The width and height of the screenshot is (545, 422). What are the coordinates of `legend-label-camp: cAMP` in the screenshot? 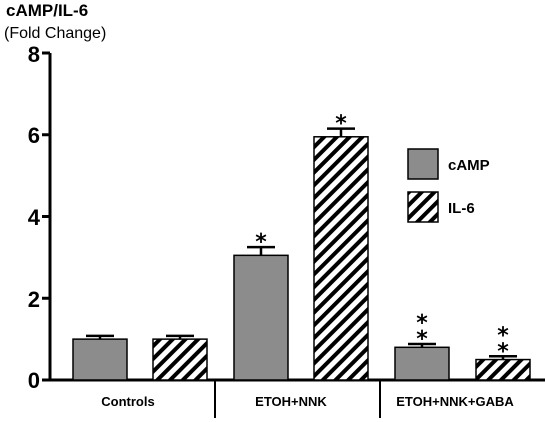 It's located at (469, 165).